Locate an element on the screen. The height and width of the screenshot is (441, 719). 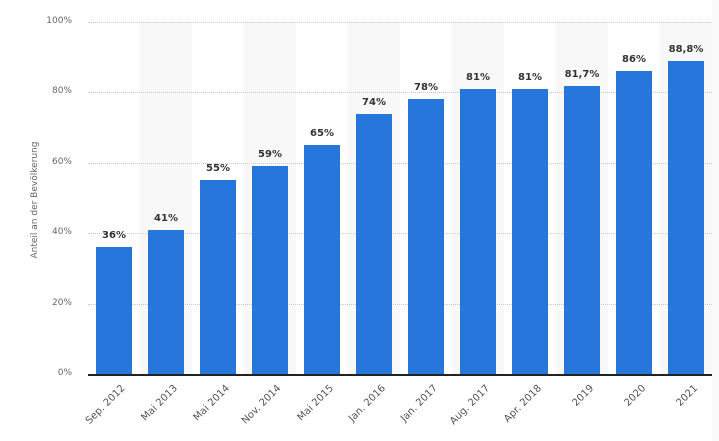
x-tick-label: 2021 is located at coordinates (687, 396).